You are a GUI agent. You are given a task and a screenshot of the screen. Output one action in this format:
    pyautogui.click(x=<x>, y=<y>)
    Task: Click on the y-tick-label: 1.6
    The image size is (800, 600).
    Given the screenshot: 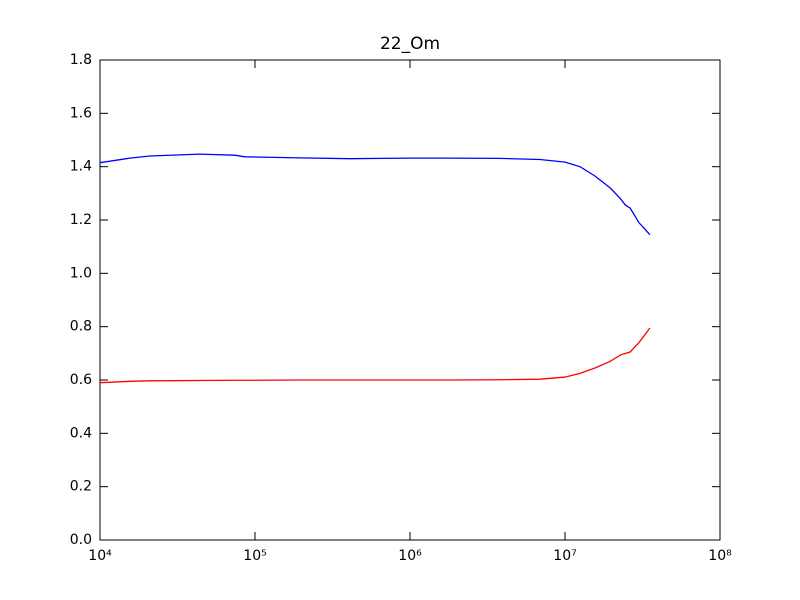 What is the action you would take?
    pyautogui.click(x=81, y=113)
    